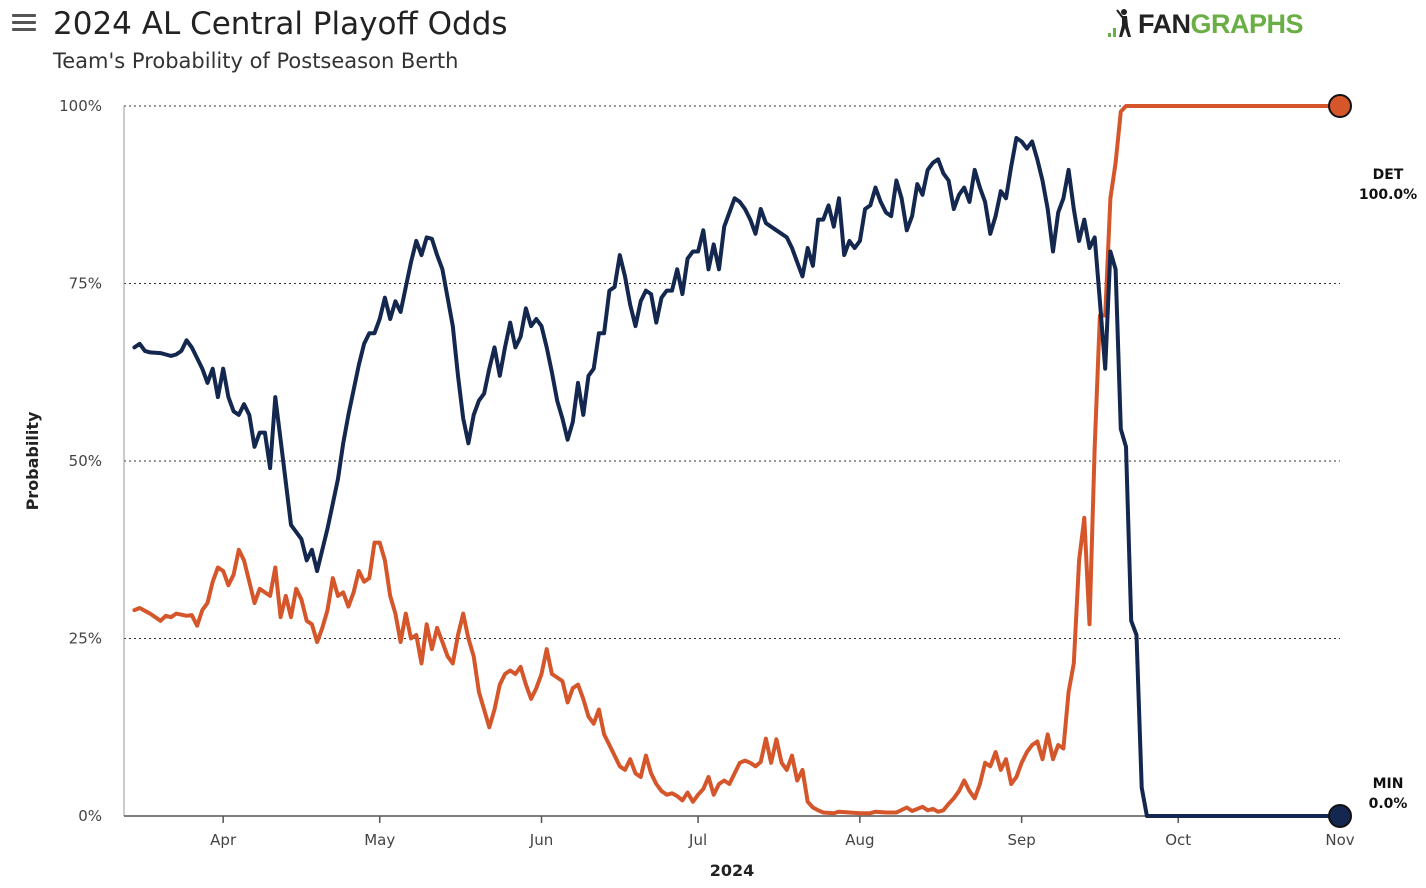 The width and height of the screenshot is (1426, 888). What do you see at coordinates (1339, 840) in the screenshot?
I see `x-tick-label: Nov` at bounding box center [1339, 840].